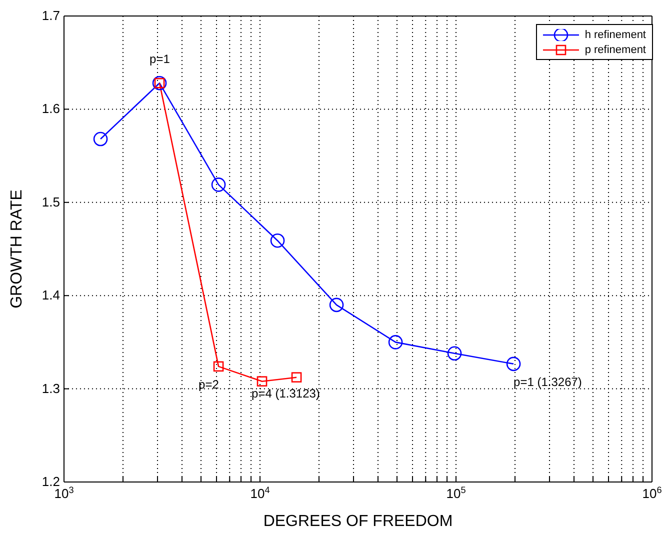 This screenshot has height=540, width=665. I want to click on annotation: p=4 (1.3123), so click(286, 393).